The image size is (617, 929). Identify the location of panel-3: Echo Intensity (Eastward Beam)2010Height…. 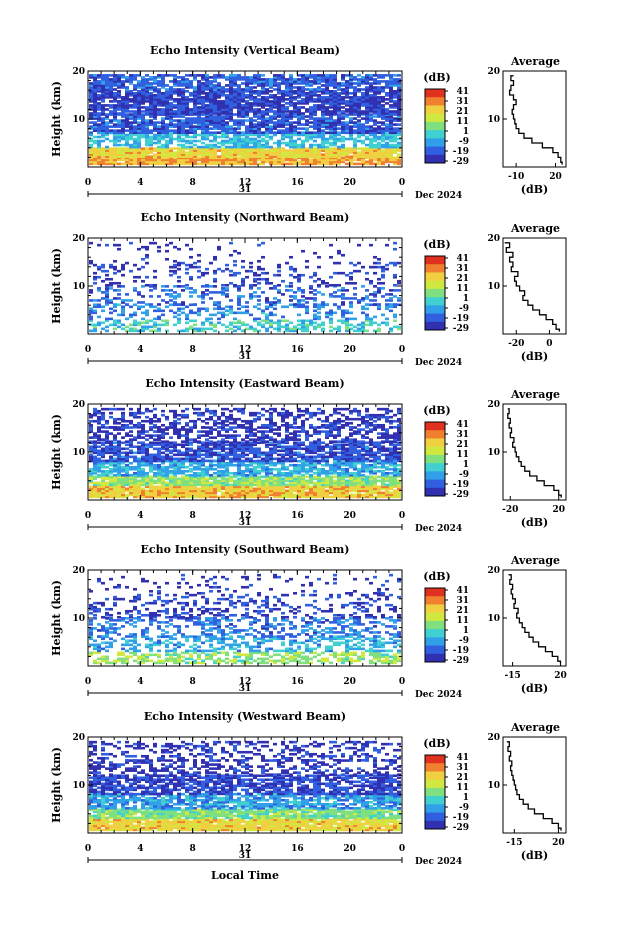
(308, 455).